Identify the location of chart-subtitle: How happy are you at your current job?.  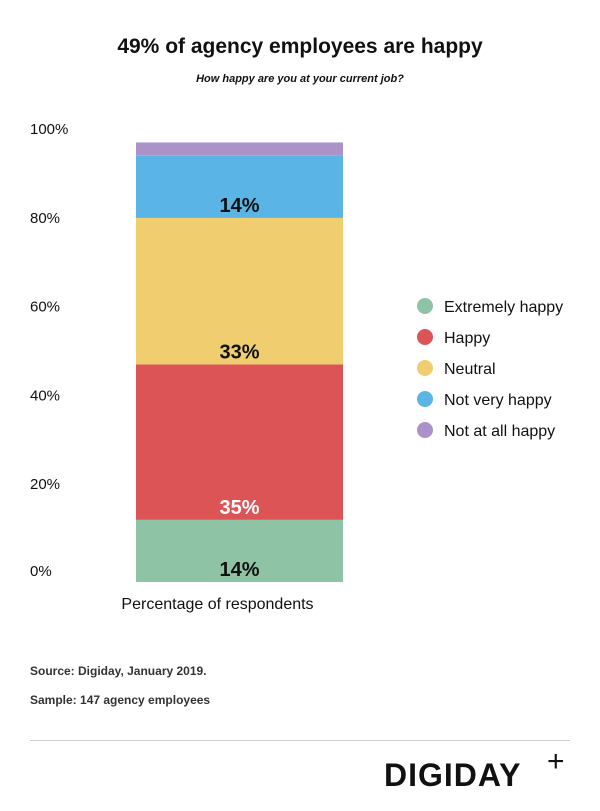
(300, 79).